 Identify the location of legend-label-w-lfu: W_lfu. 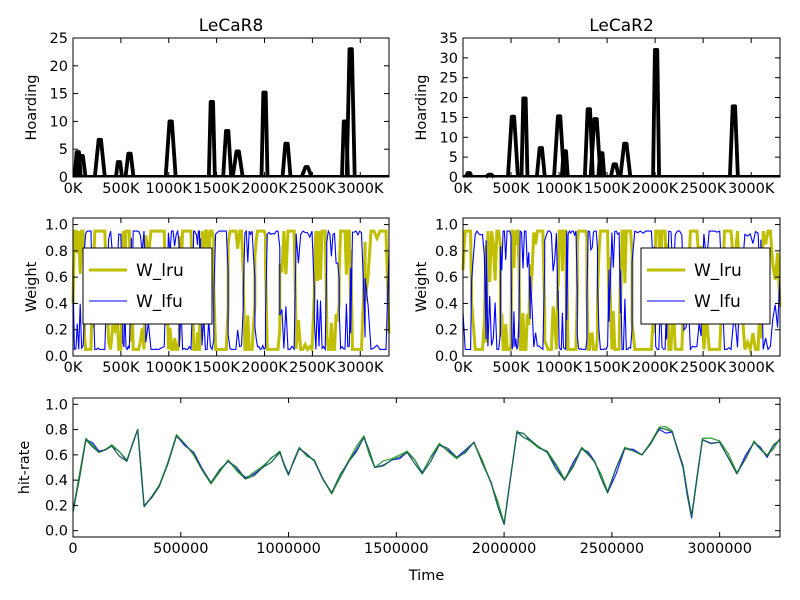
(159, 302).